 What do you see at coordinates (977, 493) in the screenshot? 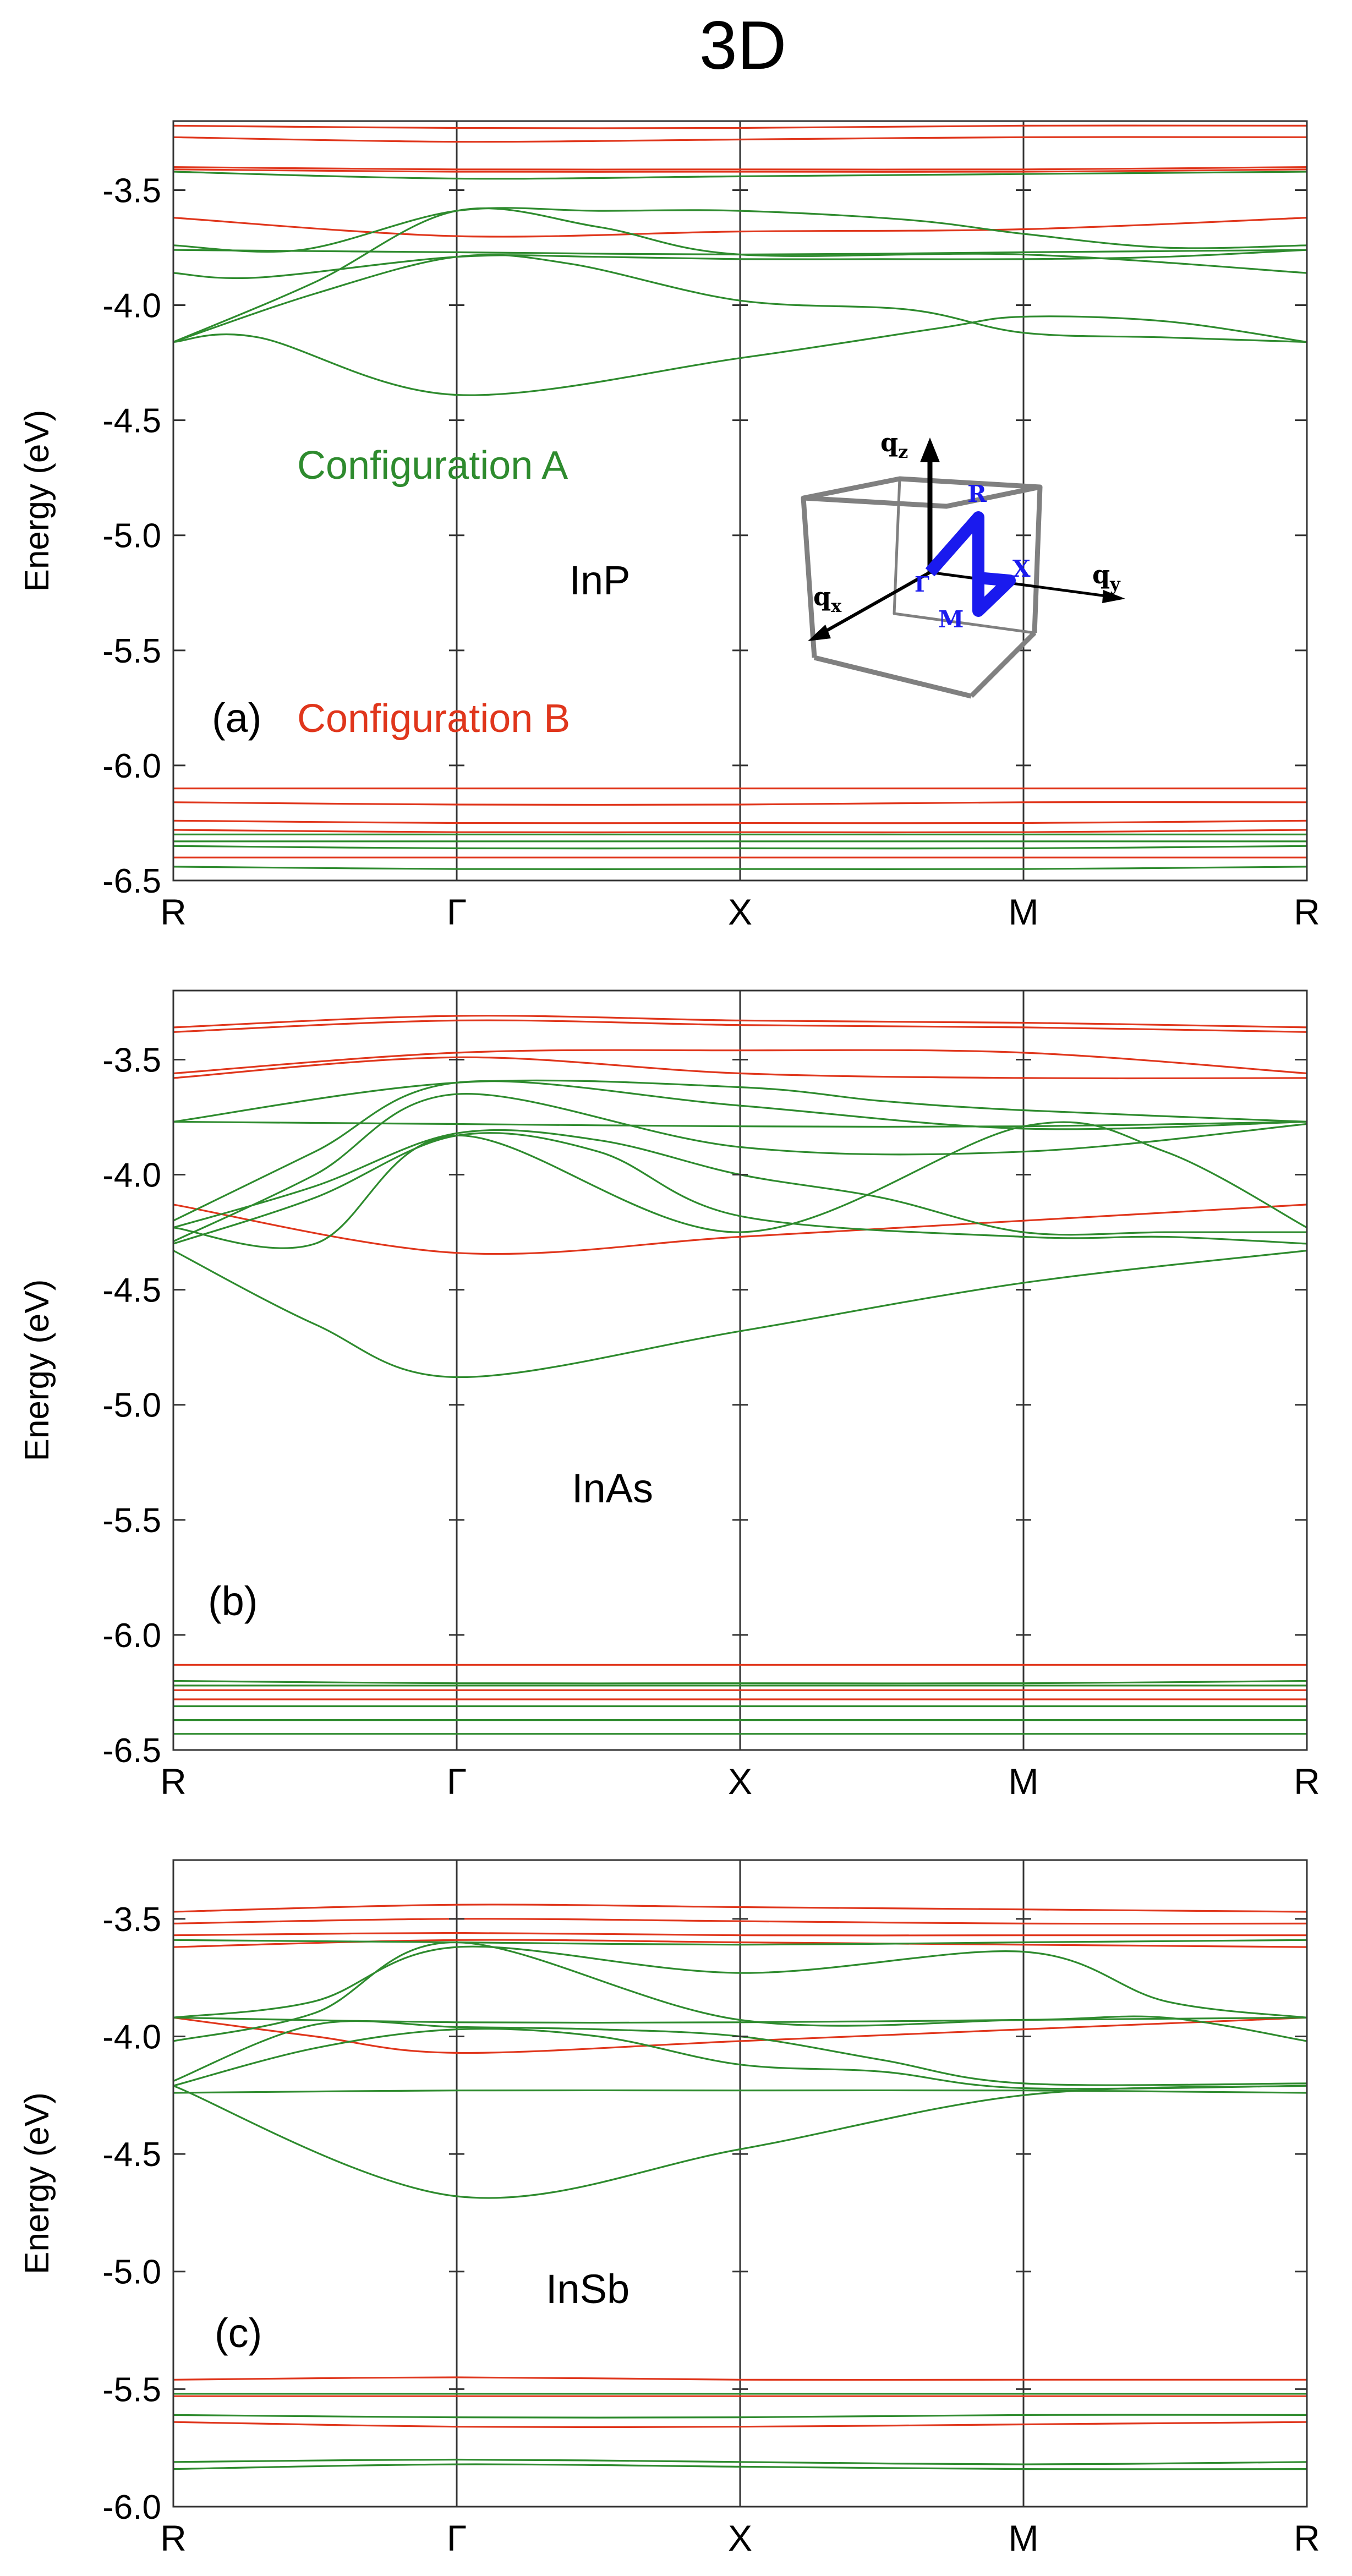
I see `bz-label-r: R` at bounding box center [977, 493].